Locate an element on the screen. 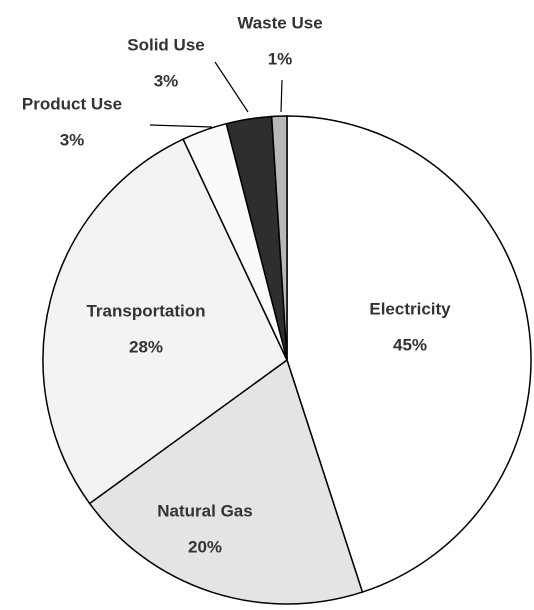  slice-label: Natural Gas is located at coordinates (204, 510).